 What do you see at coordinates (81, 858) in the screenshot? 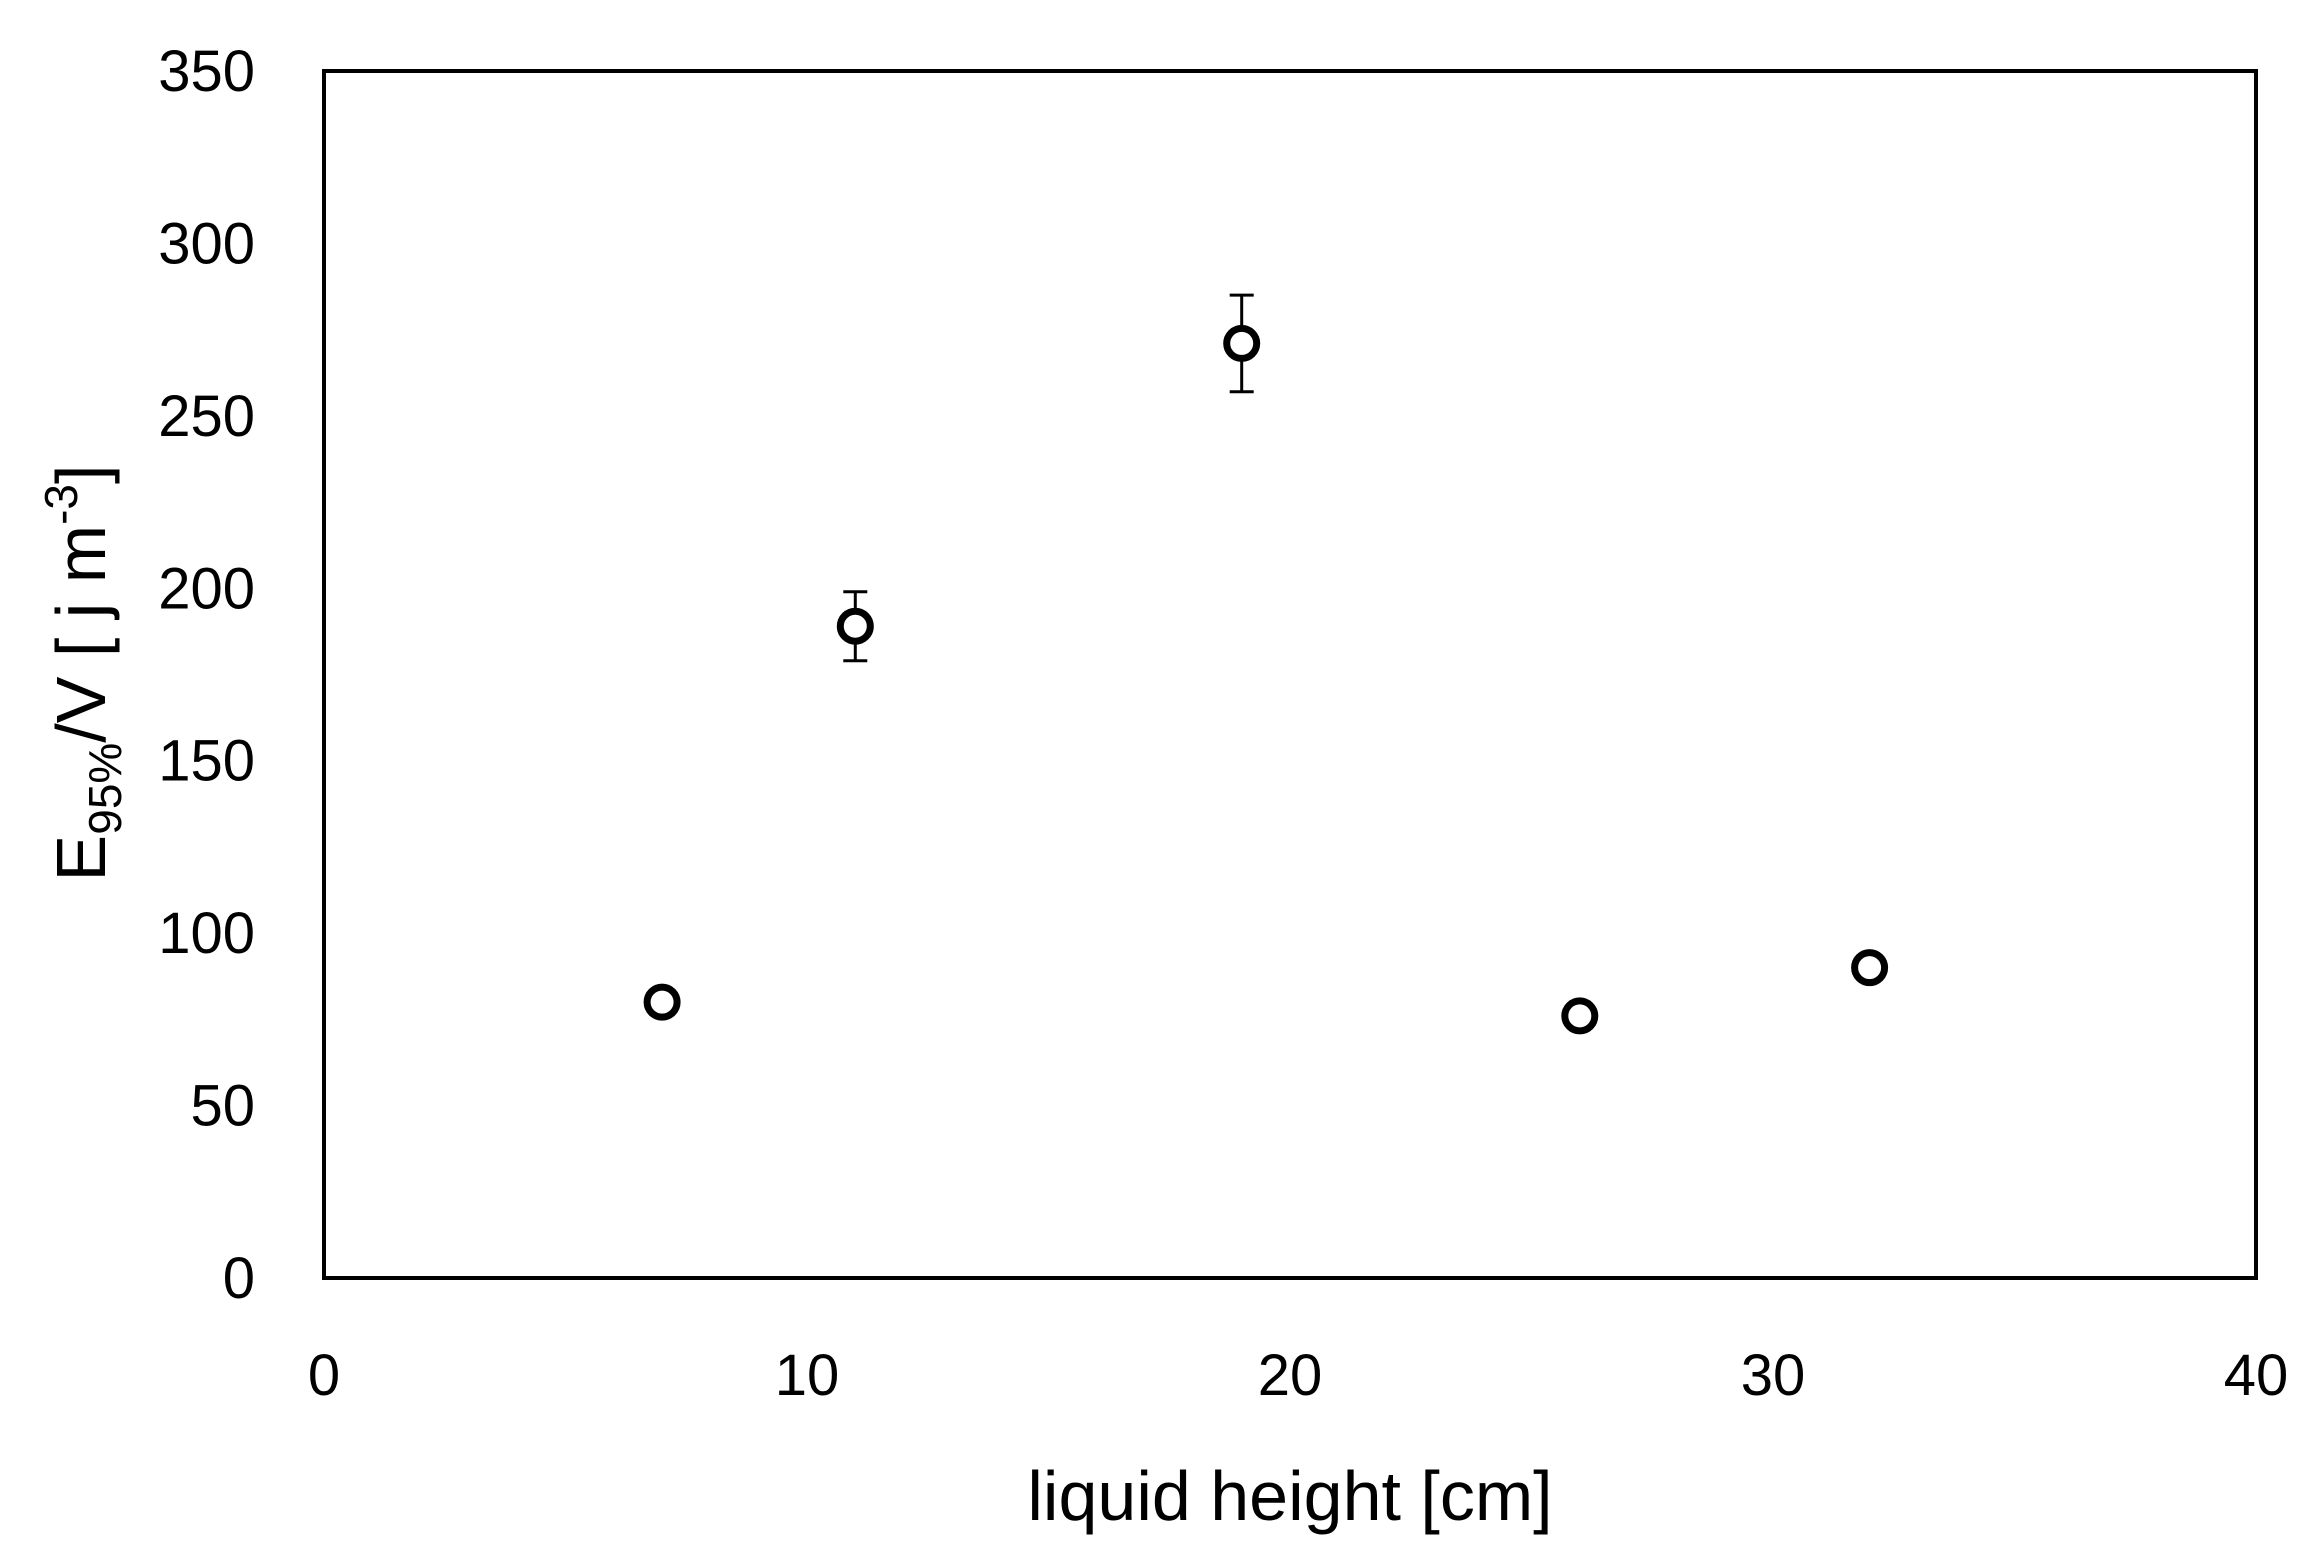
I see `y-axis-title-base: E` at bounding box center [81, 858].